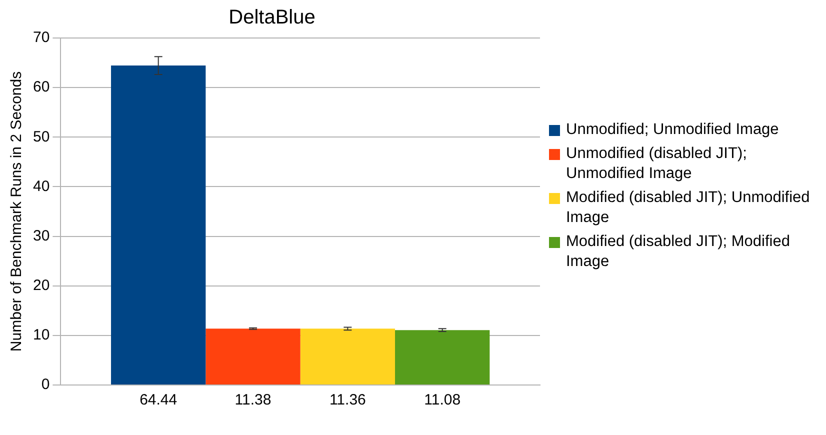 The width and height of the screenshot is (826, 435). What do you see at coordinates (41, 37) in the screenshot?
I see `y-tick-label: 70` at bounding box center [41, 37].